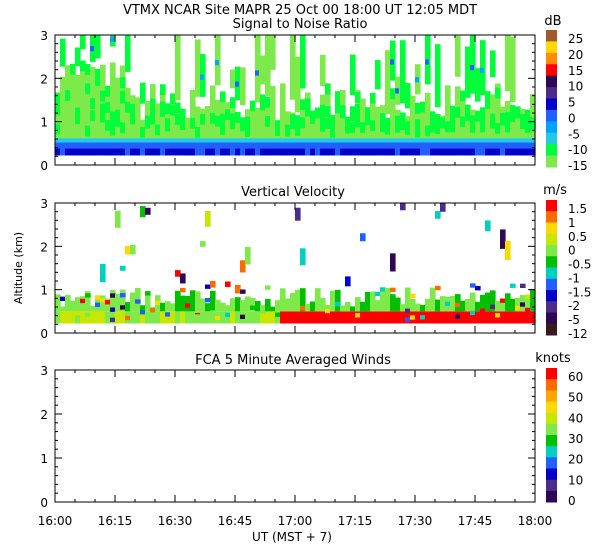 The width and height of the screenshot is (600, 560). Describe the element at coordinates (567, 101) in the screenshot. I see `snr-colorbar: 25 20 15 10 50 -5 -10 -15` at that location.